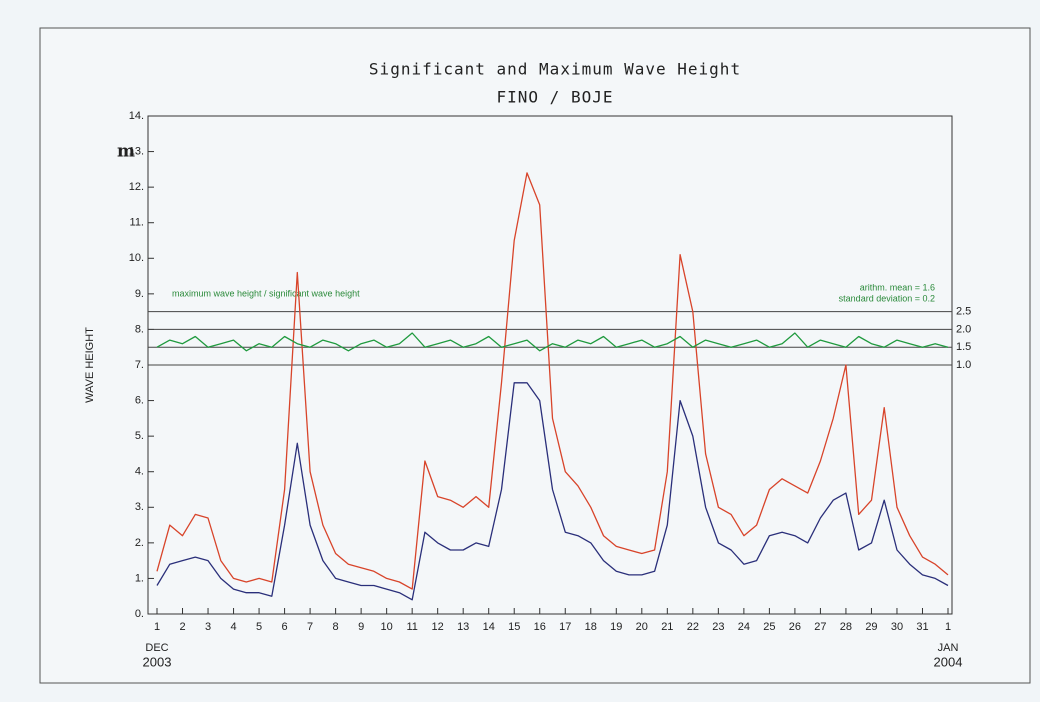 The height and width of the screenshot is (702, 1040). Describe the element at coordinates (310, 627) in the screenshot. I see `x-tick-label: 7` at that location.